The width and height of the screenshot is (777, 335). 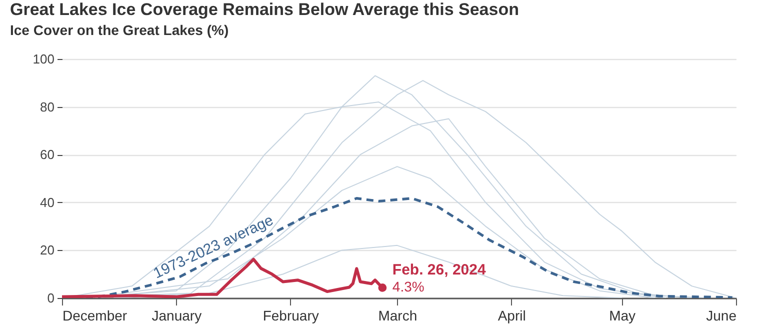 What do you see at coordinates (95, 316) in the screenshot?
I see `x-tick-label: December` at bounding box center [95, 316].